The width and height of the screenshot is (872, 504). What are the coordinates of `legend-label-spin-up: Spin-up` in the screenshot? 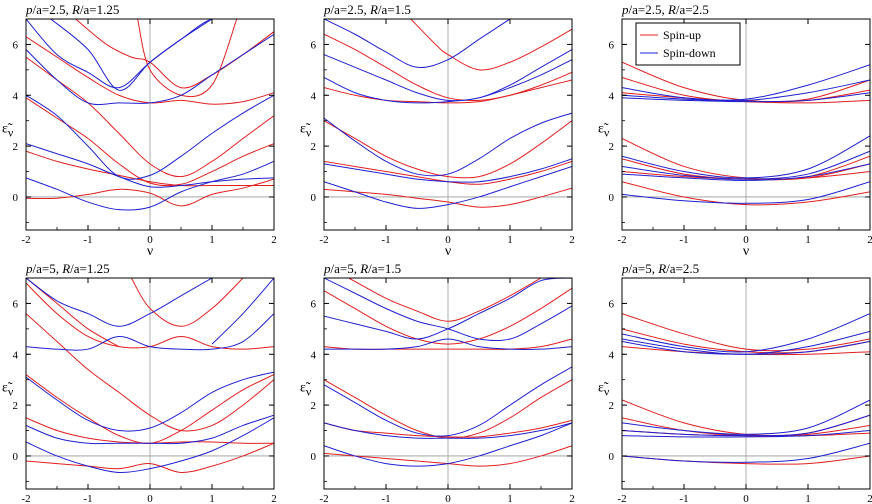 It's located at (682, 35).